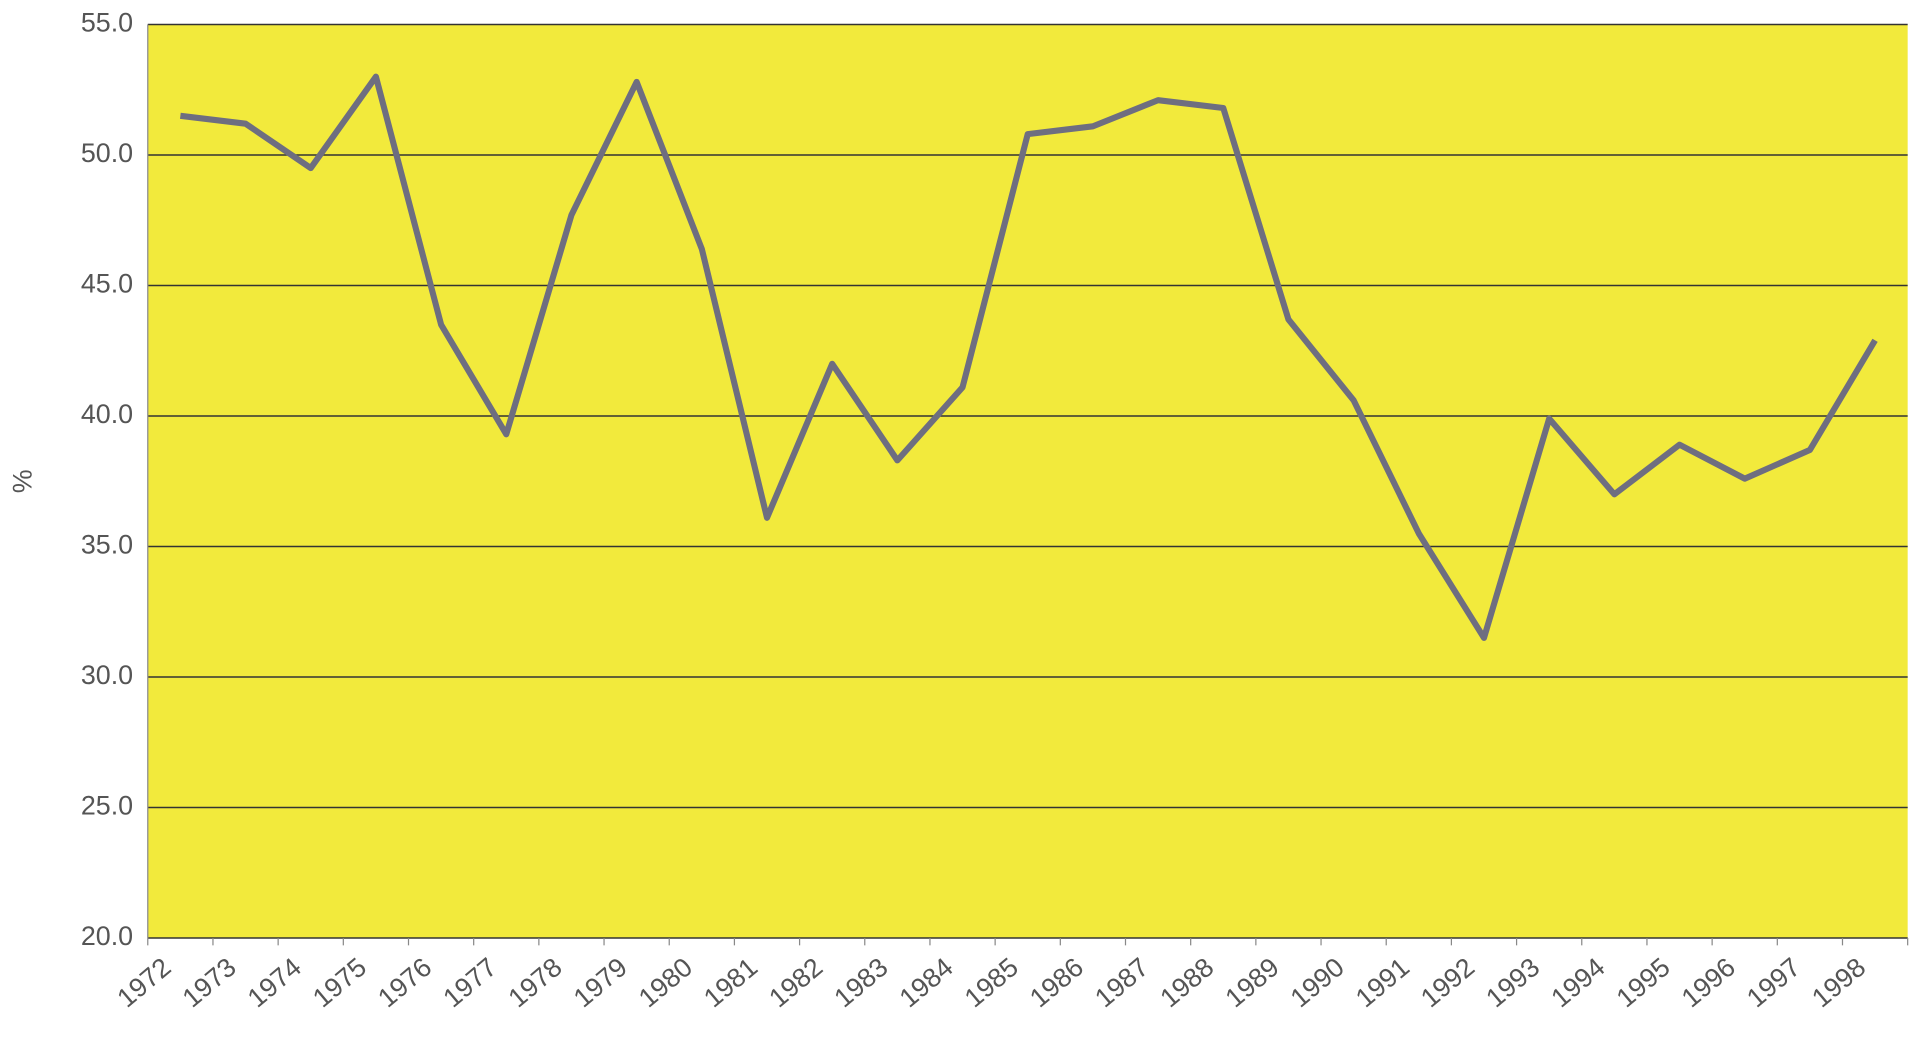 Image resolution: width=1915 pixels, height=1048 pixels. Describe the element at coordinates (600, 982) in the screenshot. I see `x-tick-label: 1979` at that location.